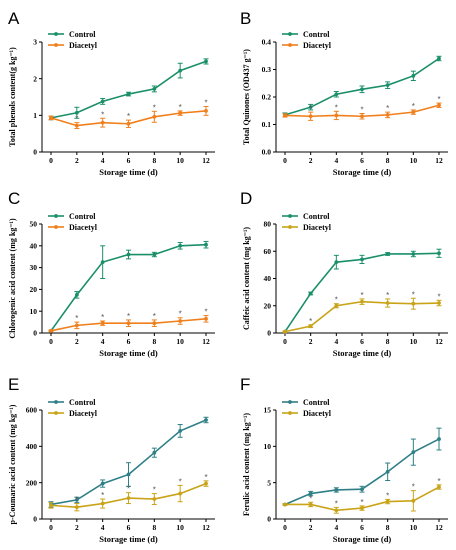 This screenshot has width=456, height=550. What do you see at coordinates (154, 527) in the screenshot?
I see `x-tick-label: 8` at bounding box center [154, 527].